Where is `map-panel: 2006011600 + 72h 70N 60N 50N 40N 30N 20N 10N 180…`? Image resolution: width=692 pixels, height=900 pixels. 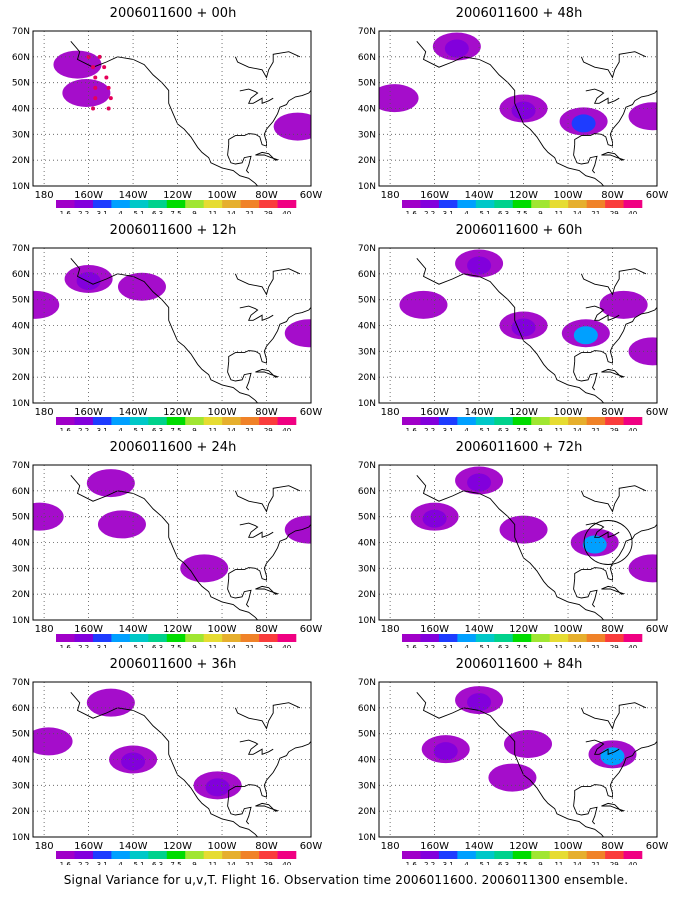 map-panel: 2006011600 + 72h 70N 60N 50N 40N 30N 20N 10N 180… is located at coordinates (519, 541).